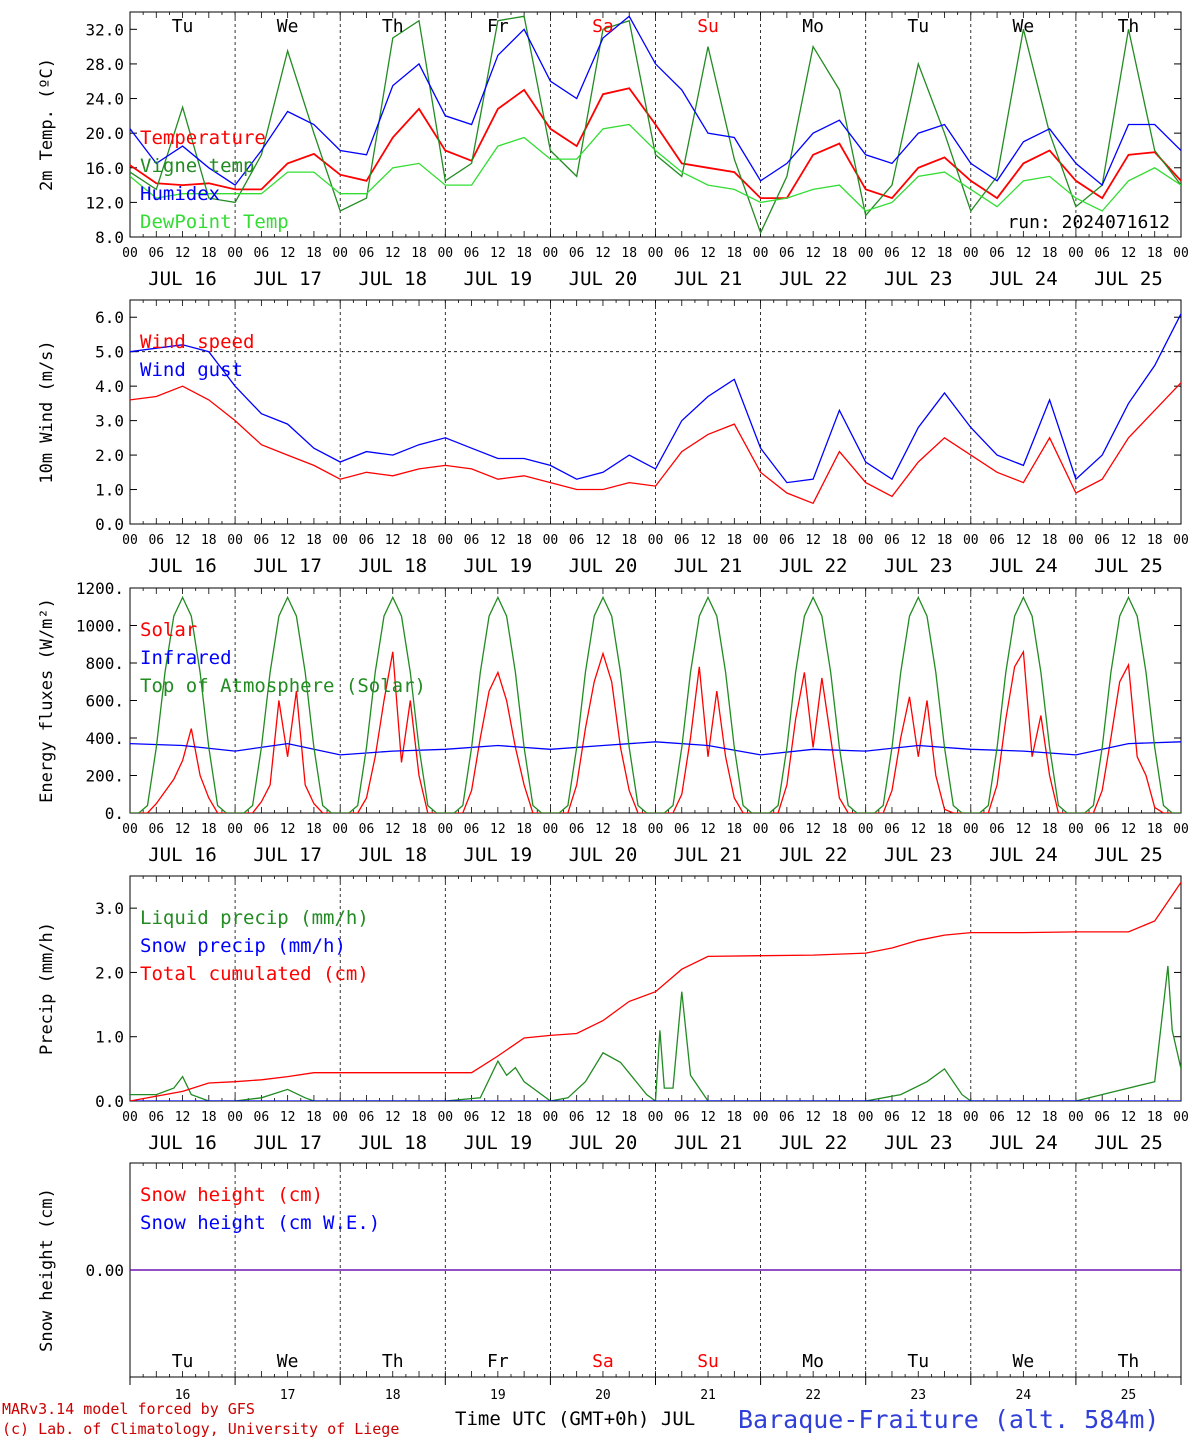 This screenshot has width=1194, height=1440. What do you see at coordinates (109, 421) in the screenshot?
I see `y-tick-label: 3.0` at bounding box center [109, 421].